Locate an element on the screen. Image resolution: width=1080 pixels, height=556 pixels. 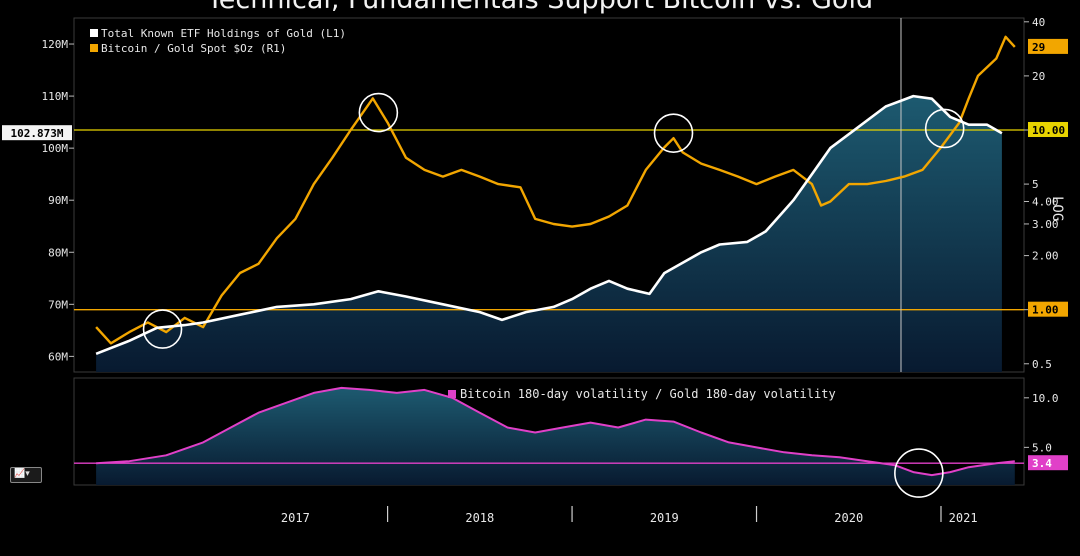
ratio-current-badge-box is located at coordinates (1048, 46).